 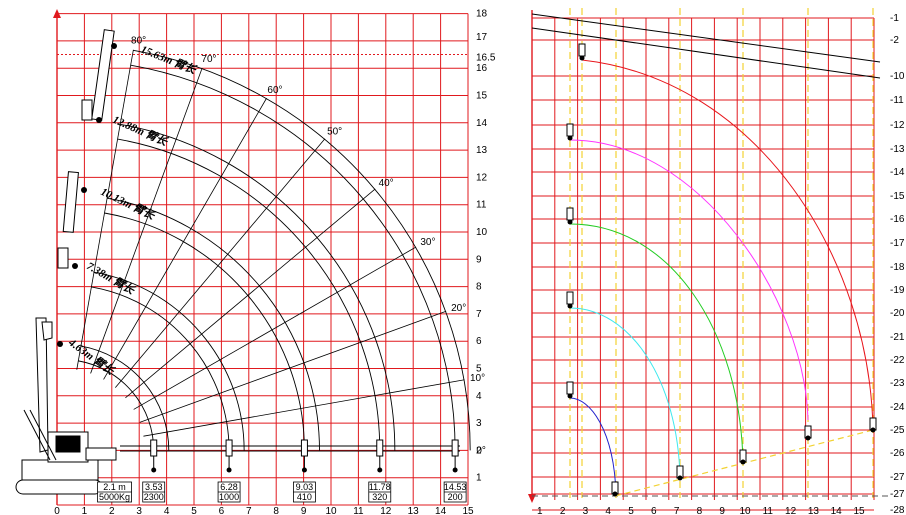 What do you see at coordinates (859, 510) in the screenshot?
I see `right-x-tick: 15` at bounding box center [859, 510].